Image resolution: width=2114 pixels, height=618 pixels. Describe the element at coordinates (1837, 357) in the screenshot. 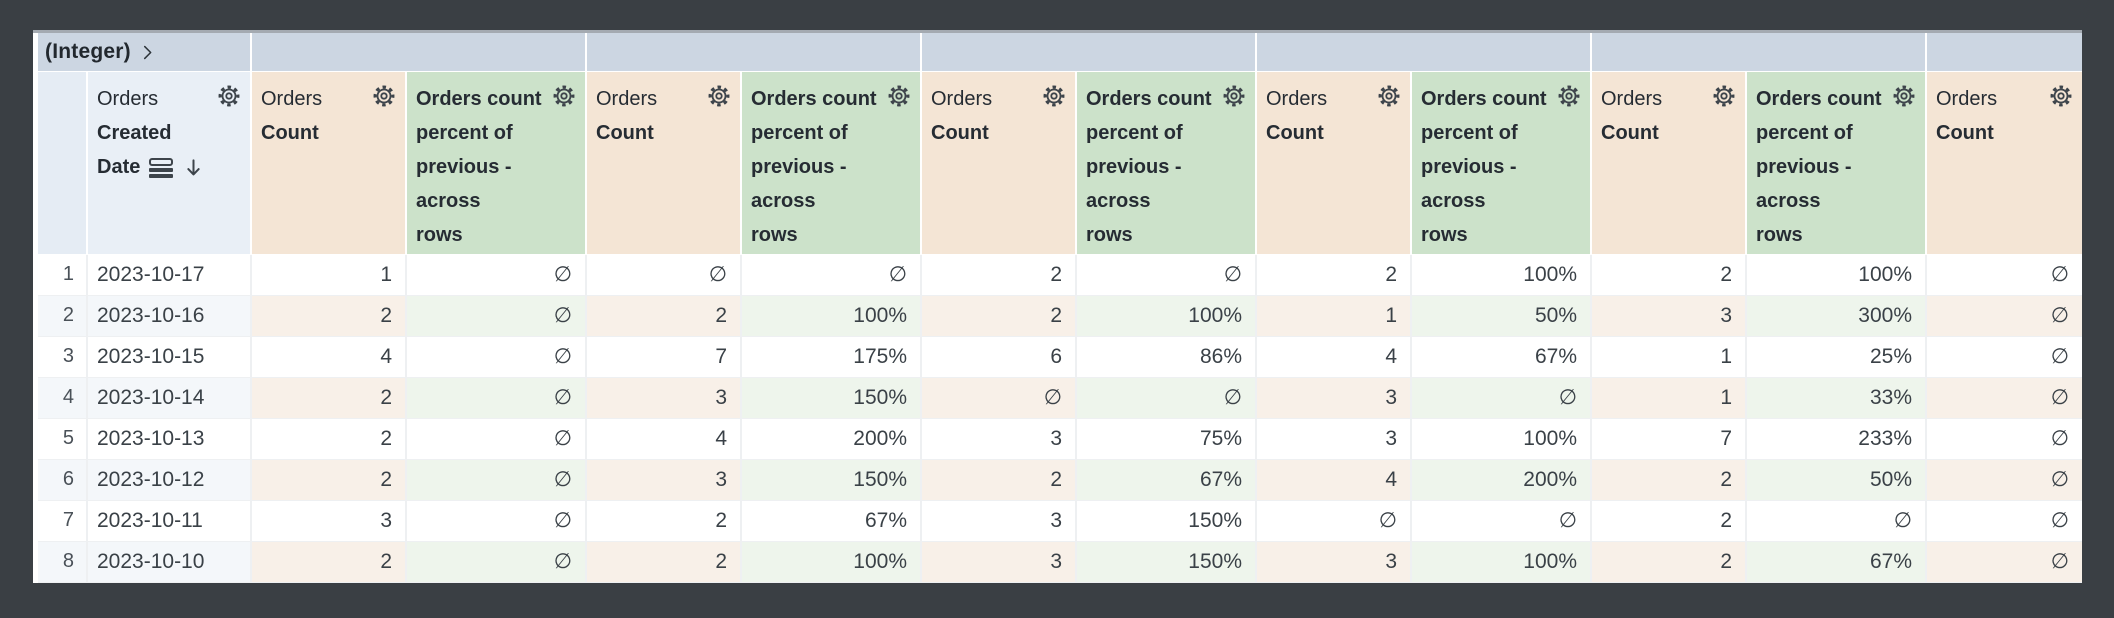

I see `percent-value-cell: 25%` at that location.